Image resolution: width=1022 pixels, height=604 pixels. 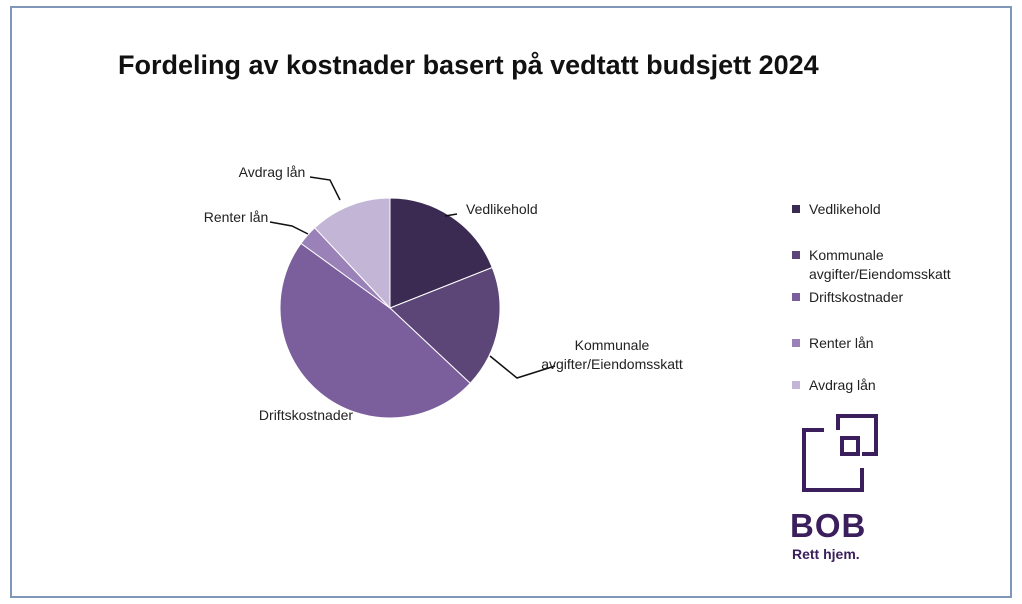 I want to click on bob-logo: BOB Rett hjem., so click(x=850, y=492).